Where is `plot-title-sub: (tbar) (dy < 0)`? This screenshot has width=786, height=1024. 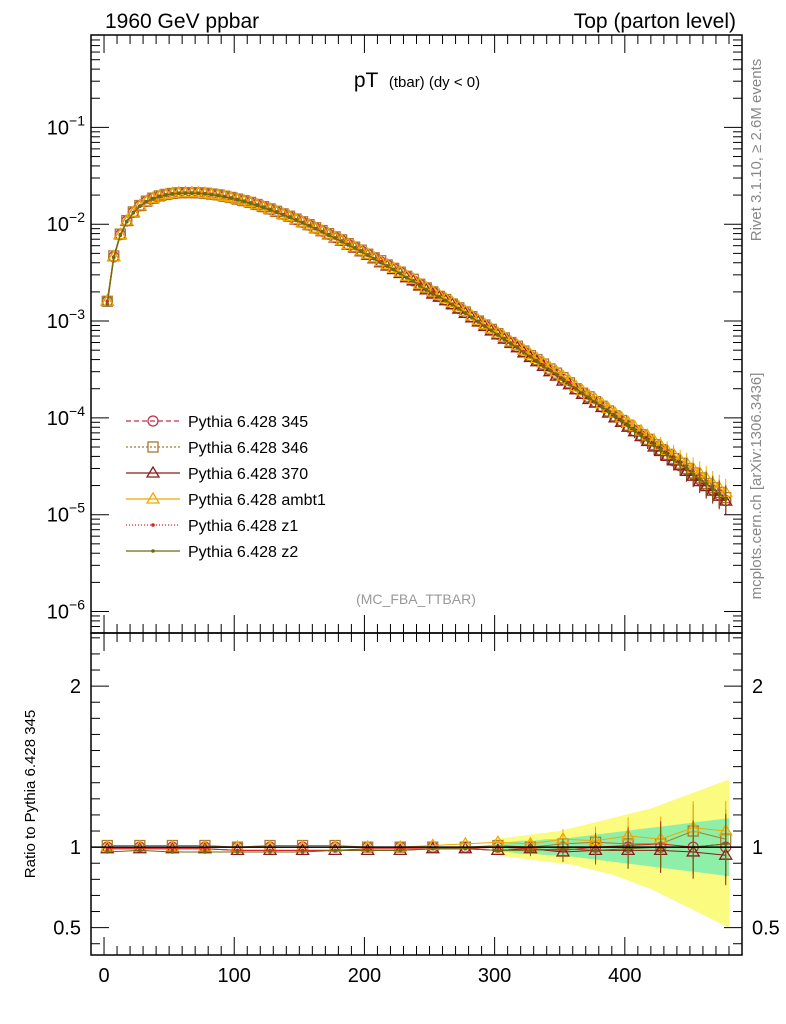
plot-title-sub: (tbar) (dy < 0) is located at coordinates (434, 82).